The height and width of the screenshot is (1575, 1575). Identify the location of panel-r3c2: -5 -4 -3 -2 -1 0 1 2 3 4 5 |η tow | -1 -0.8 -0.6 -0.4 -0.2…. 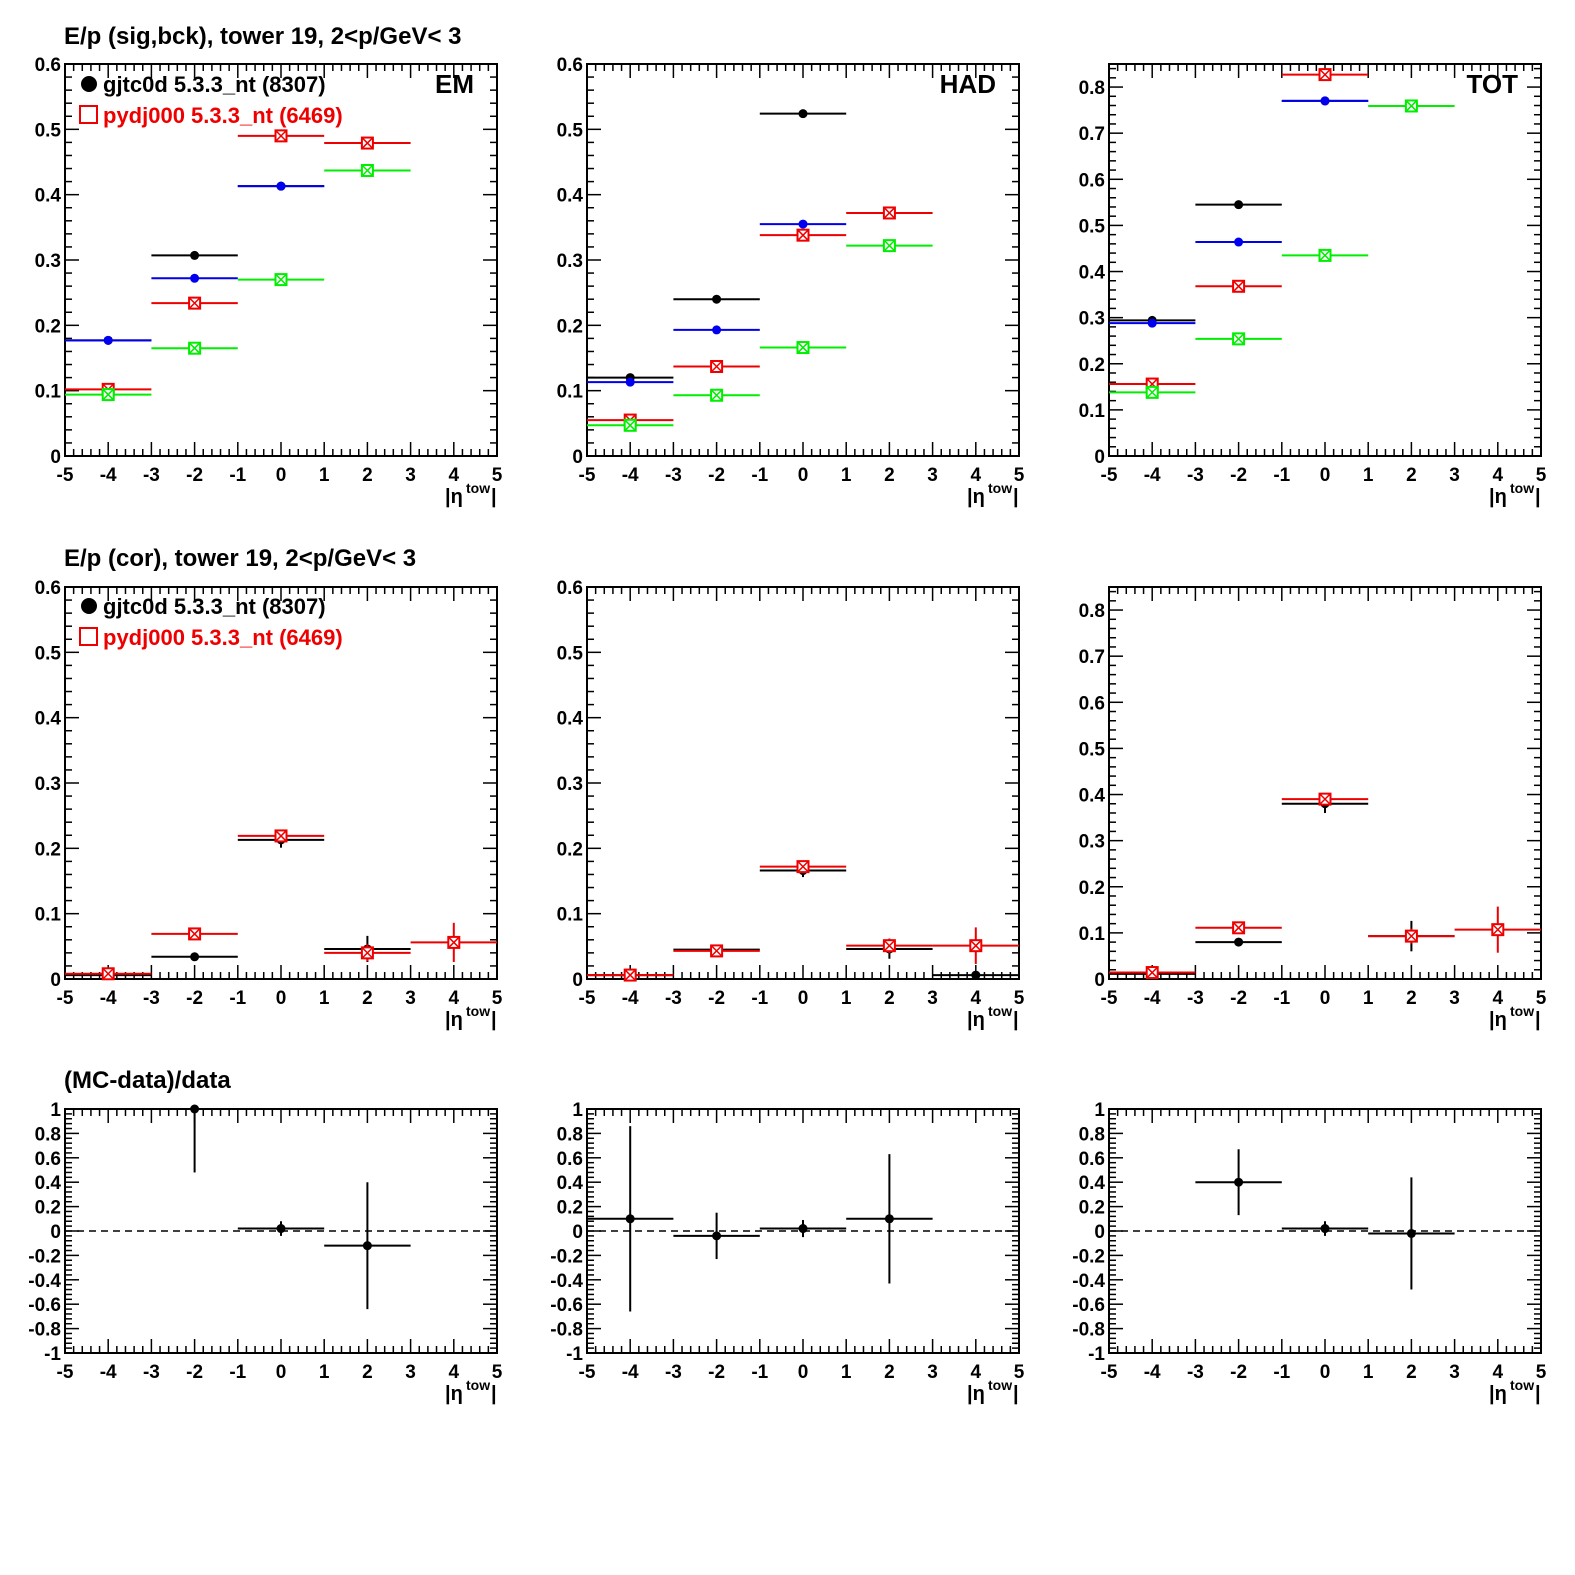
(787, 1252).